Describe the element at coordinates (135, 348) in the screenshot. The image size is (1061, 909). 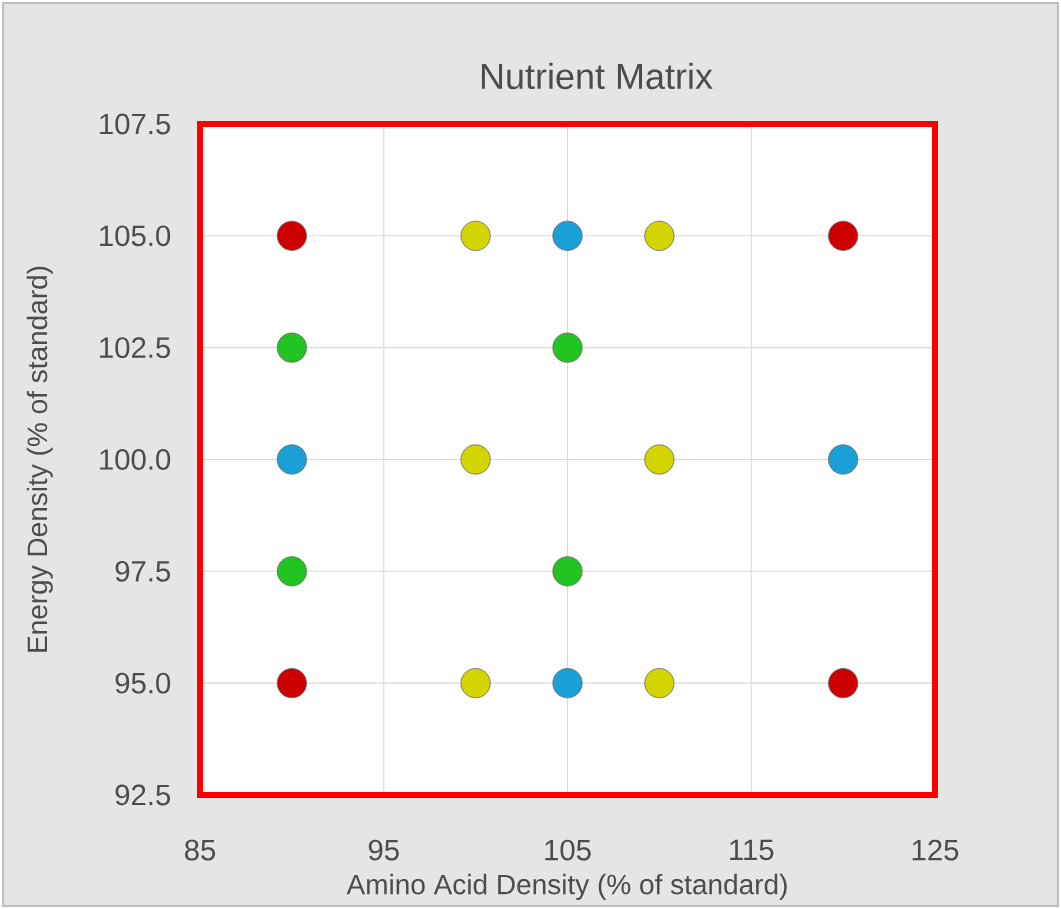
I see `y-tick-label: 102.5` at that location.